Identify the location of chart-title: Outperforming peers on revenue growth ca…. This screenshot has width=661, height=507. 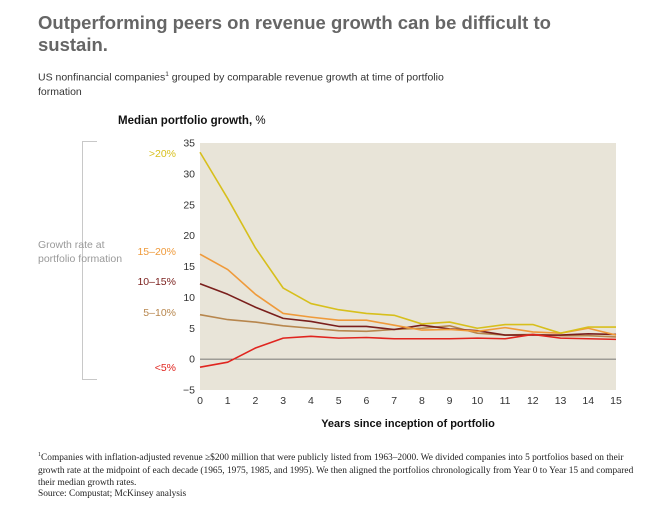
(294, 33).